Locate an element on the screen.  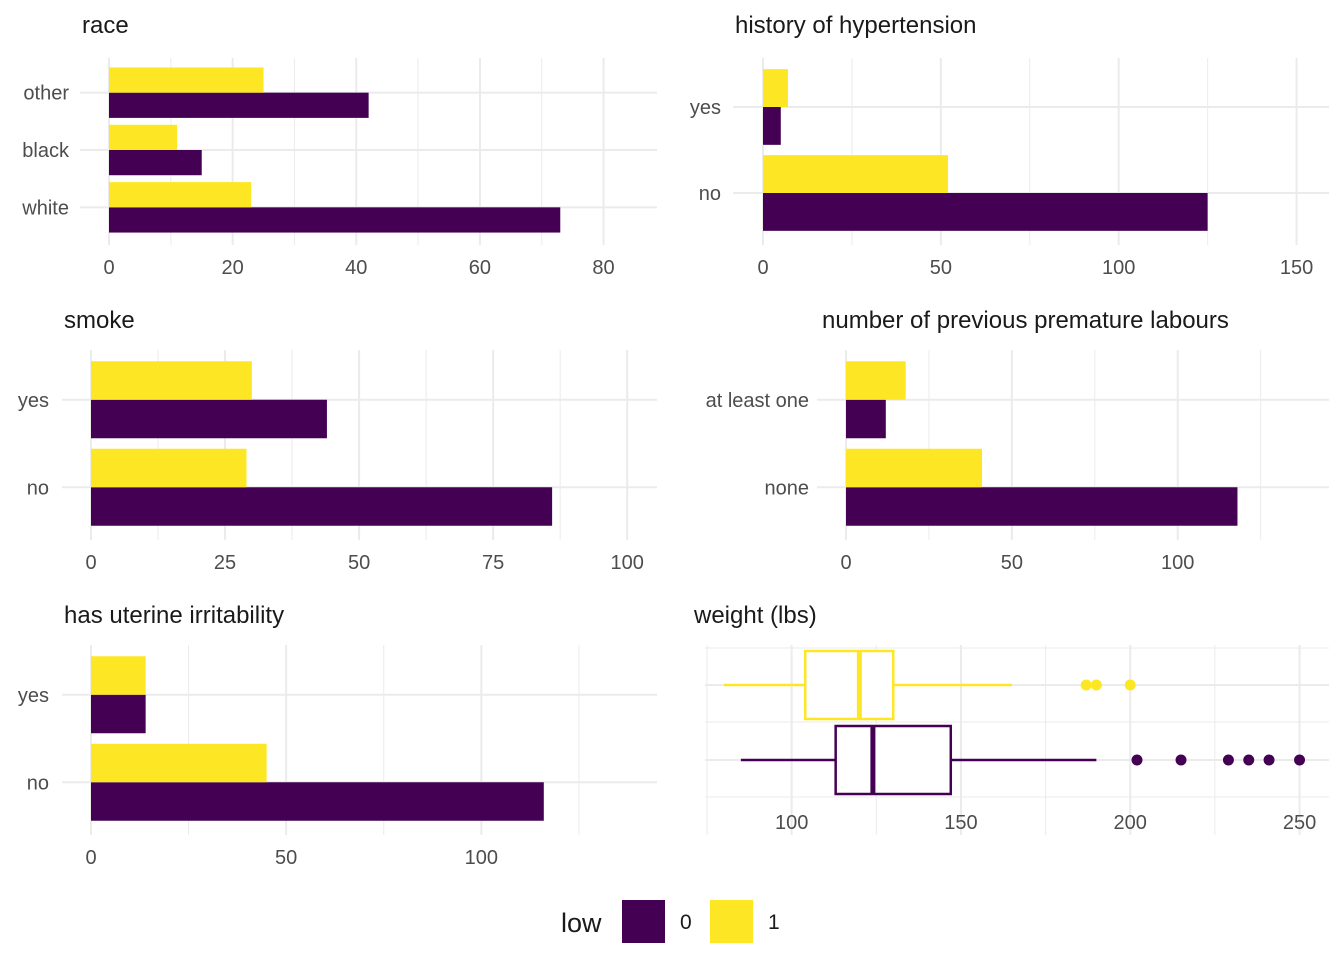
y-category-label: none is located at coordinates (787, 488).